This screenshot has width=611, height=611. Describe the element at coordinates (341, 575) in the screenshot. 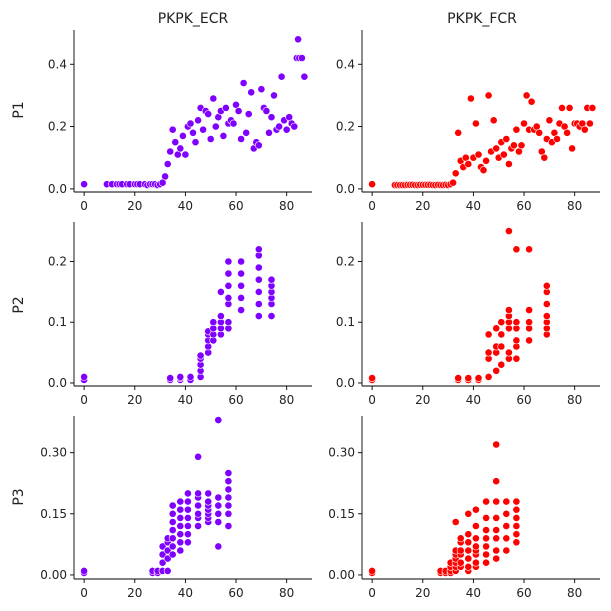

I see `y-tick-label: 0.00` at that location.